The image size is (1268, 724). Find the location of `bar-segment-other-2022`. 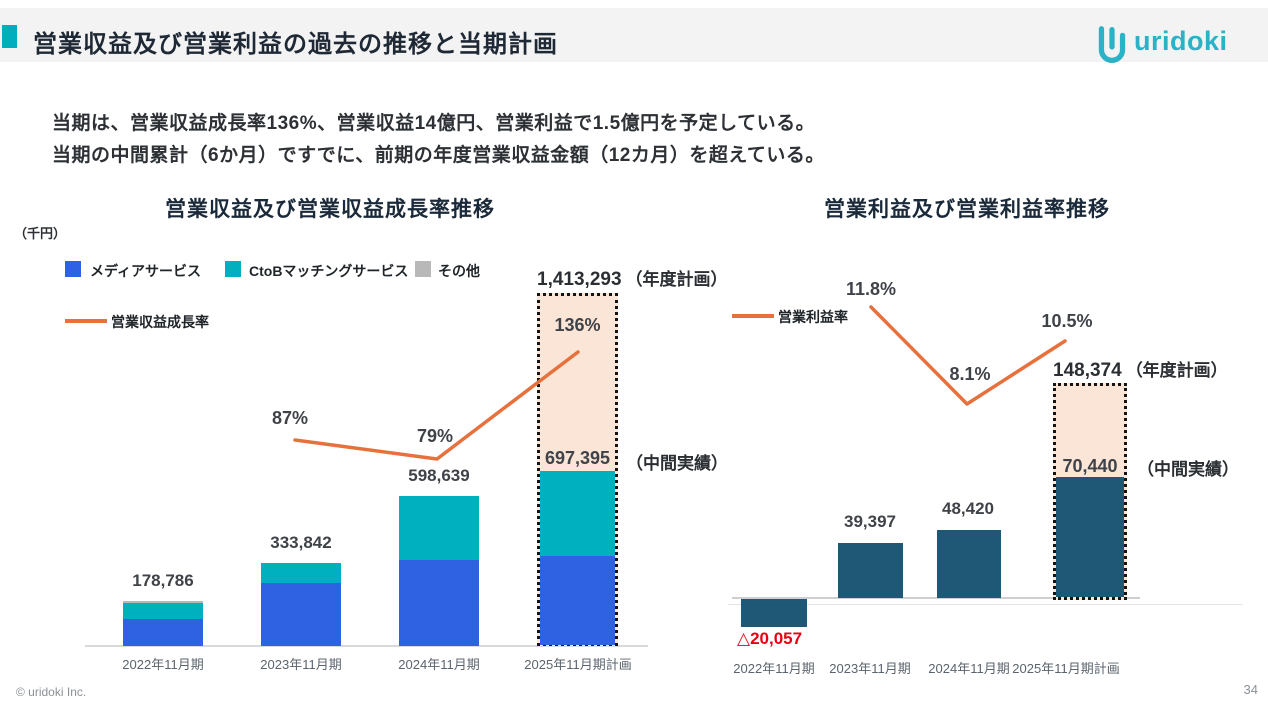

bar-segment-other-2022 is located at coordinates (163, 602).